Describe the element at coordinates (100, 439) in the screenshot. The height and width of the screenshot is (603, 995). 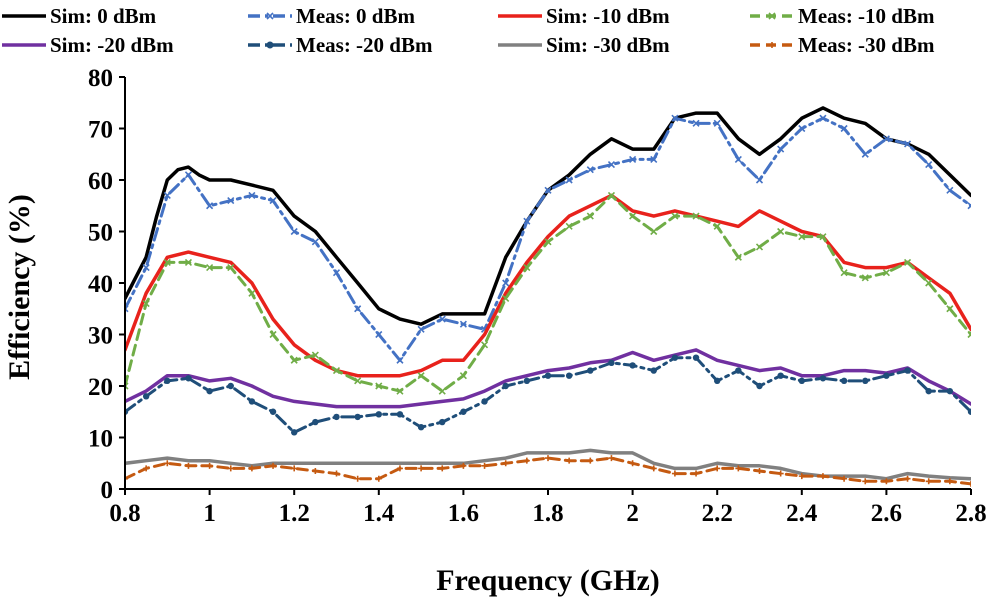
I see `y-tick-label: 10` at that location.